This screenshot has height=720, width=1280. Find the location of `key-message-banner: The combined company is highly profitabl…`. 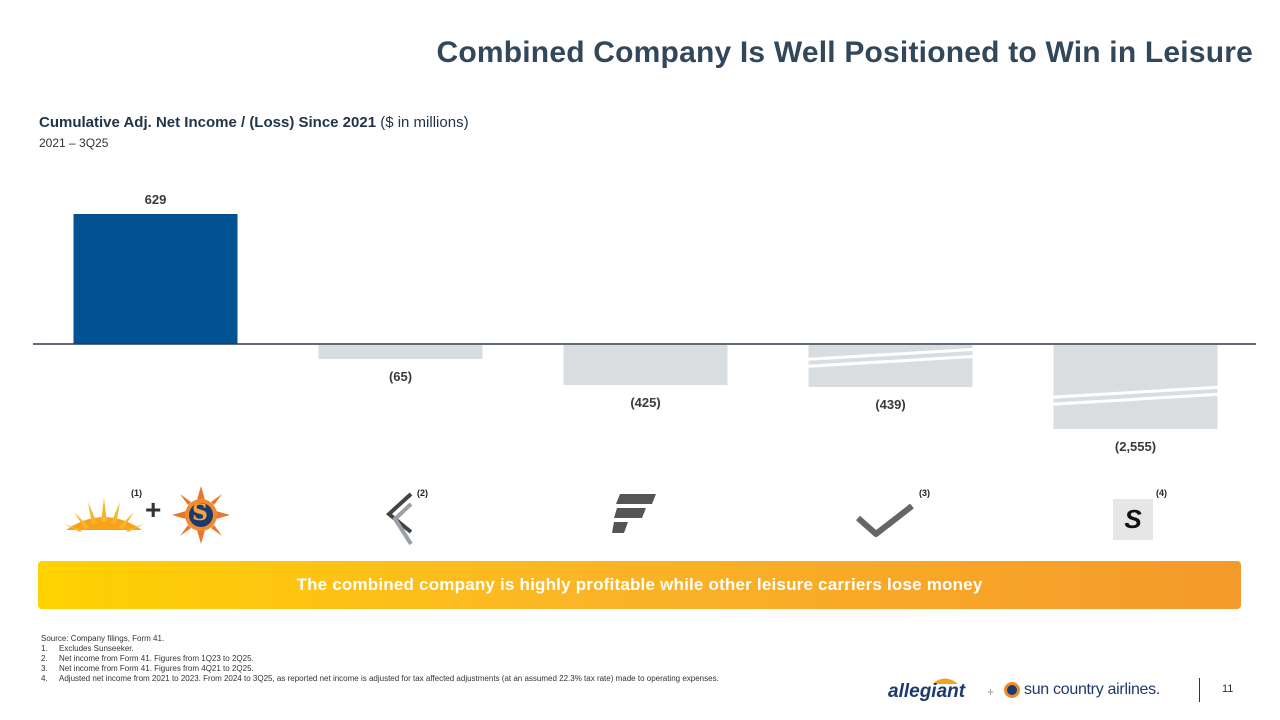

key-message-banner: The combined company is highly profitabl… is located at coordinates (639, 585).